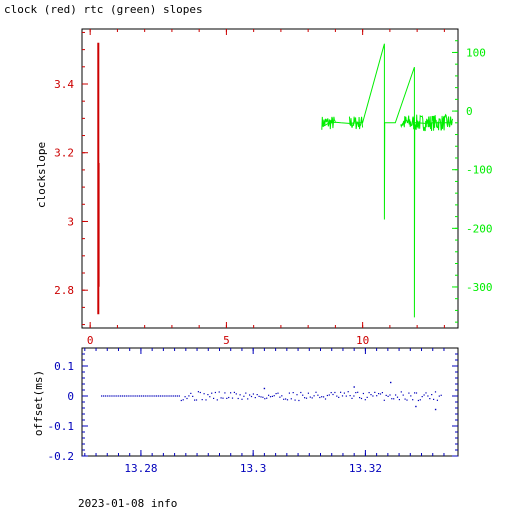 The height and width of the screenshot is (512, 512). Describe the element at coordinates (476, 52) in the screenshot. I see `y-right-tick-label: 100` at that location.